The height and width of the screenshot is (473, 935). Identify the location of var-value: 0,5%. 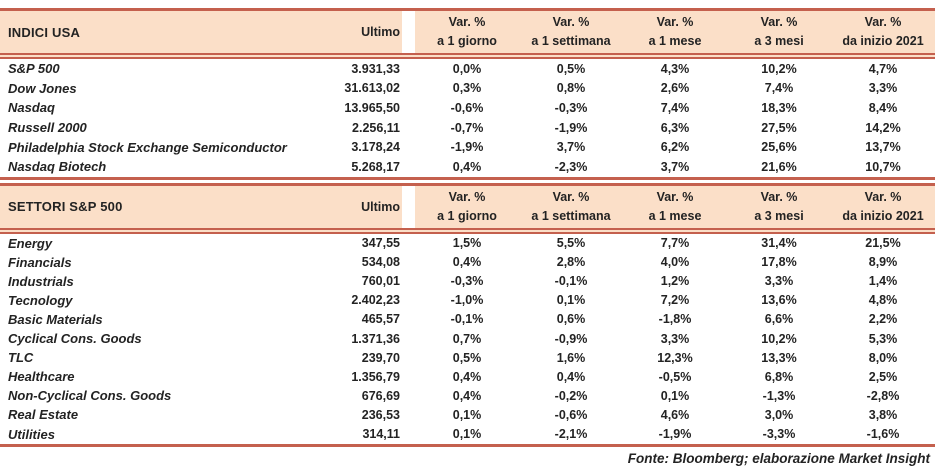
(571, 68).